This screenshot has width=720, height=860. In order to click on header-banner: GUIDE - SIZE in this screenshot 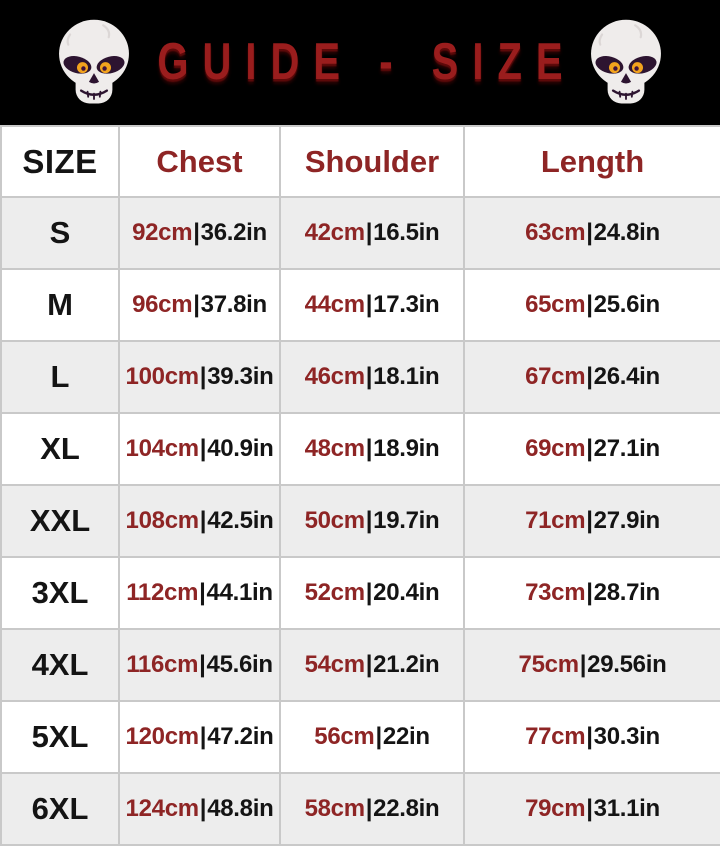, I will do `click(360, 62)`.